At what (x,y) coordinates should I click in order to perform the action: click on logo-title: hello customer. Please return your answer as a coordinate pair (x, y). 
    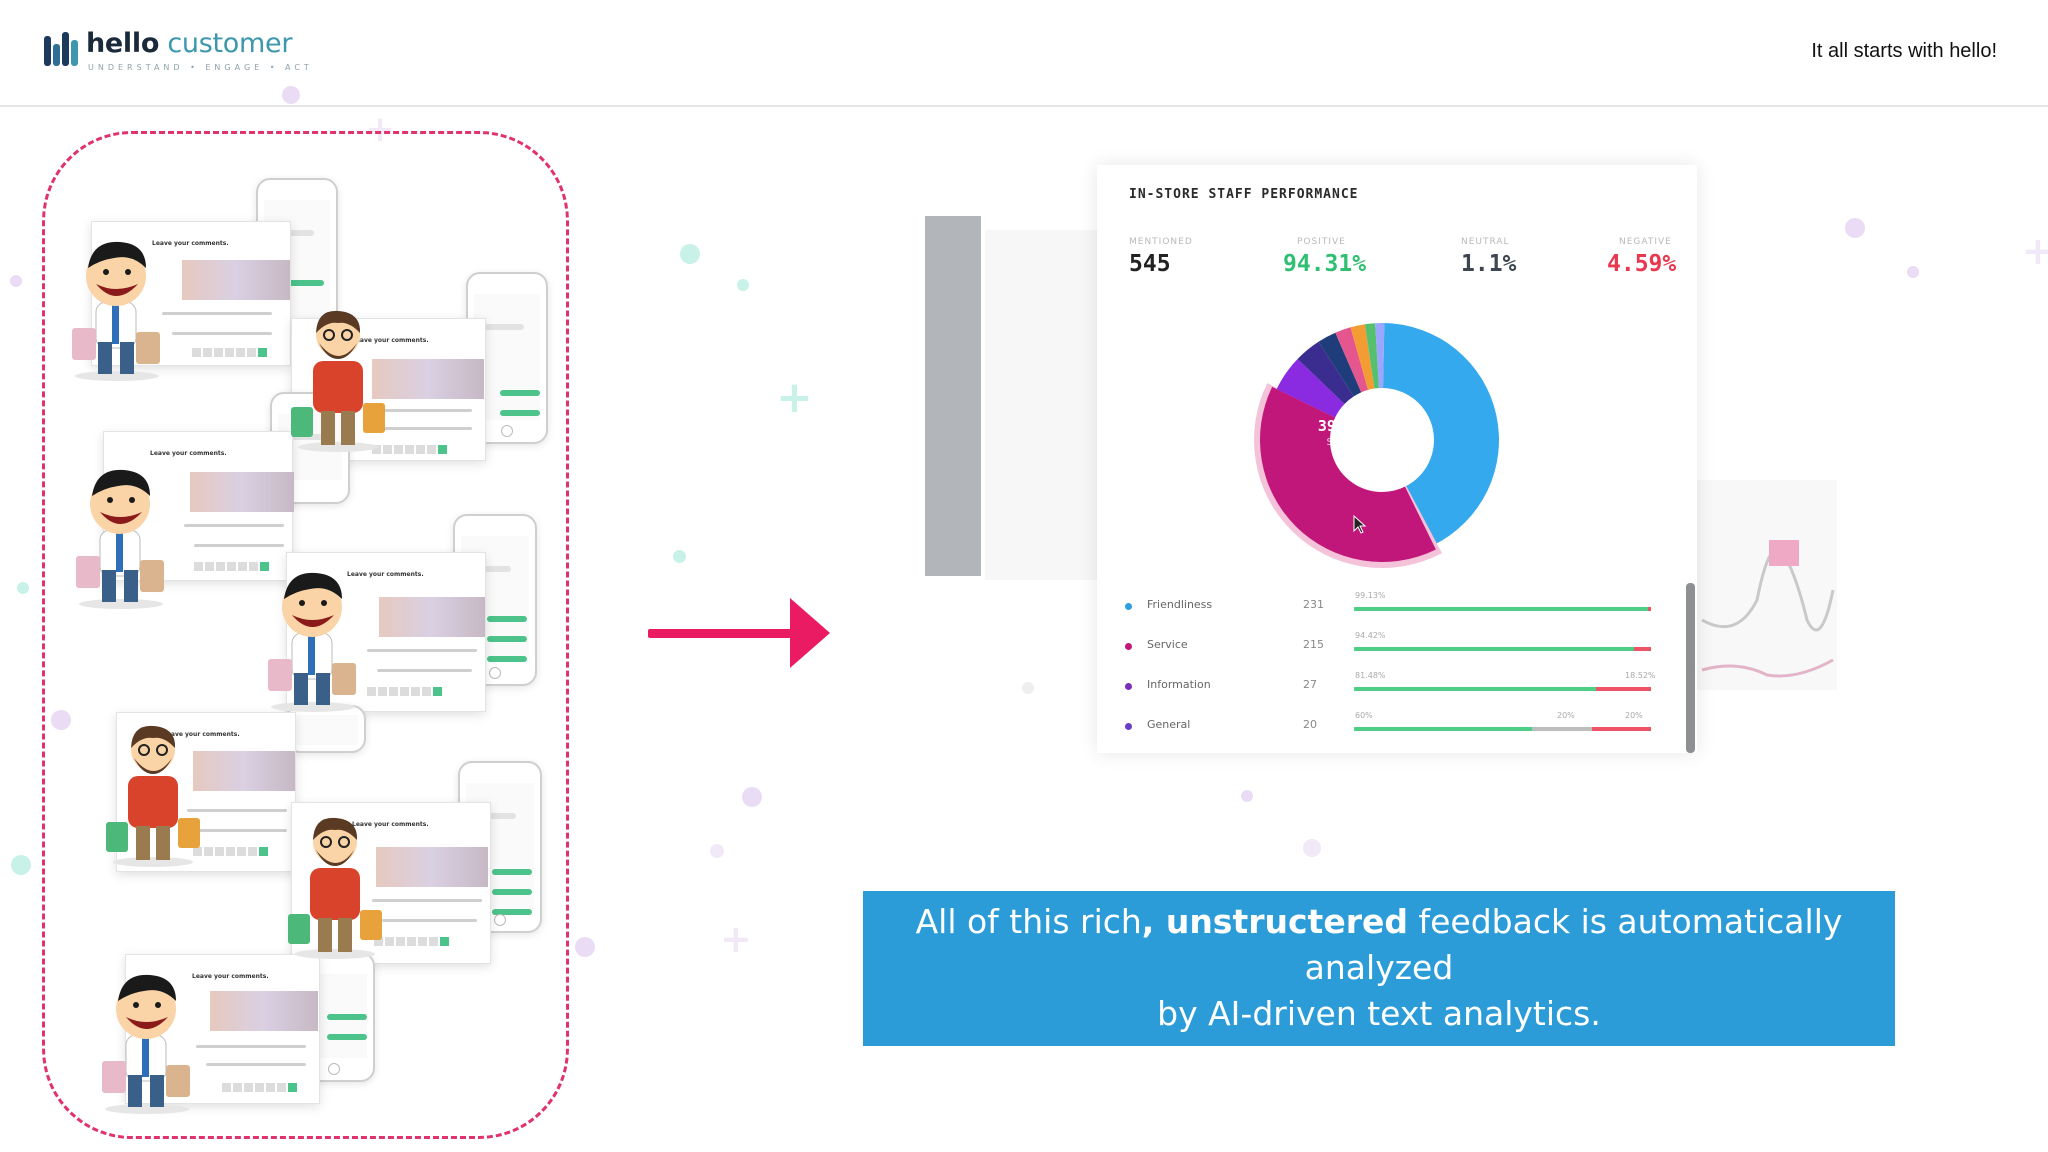
    Looking at the image, I should click on (189, 43).